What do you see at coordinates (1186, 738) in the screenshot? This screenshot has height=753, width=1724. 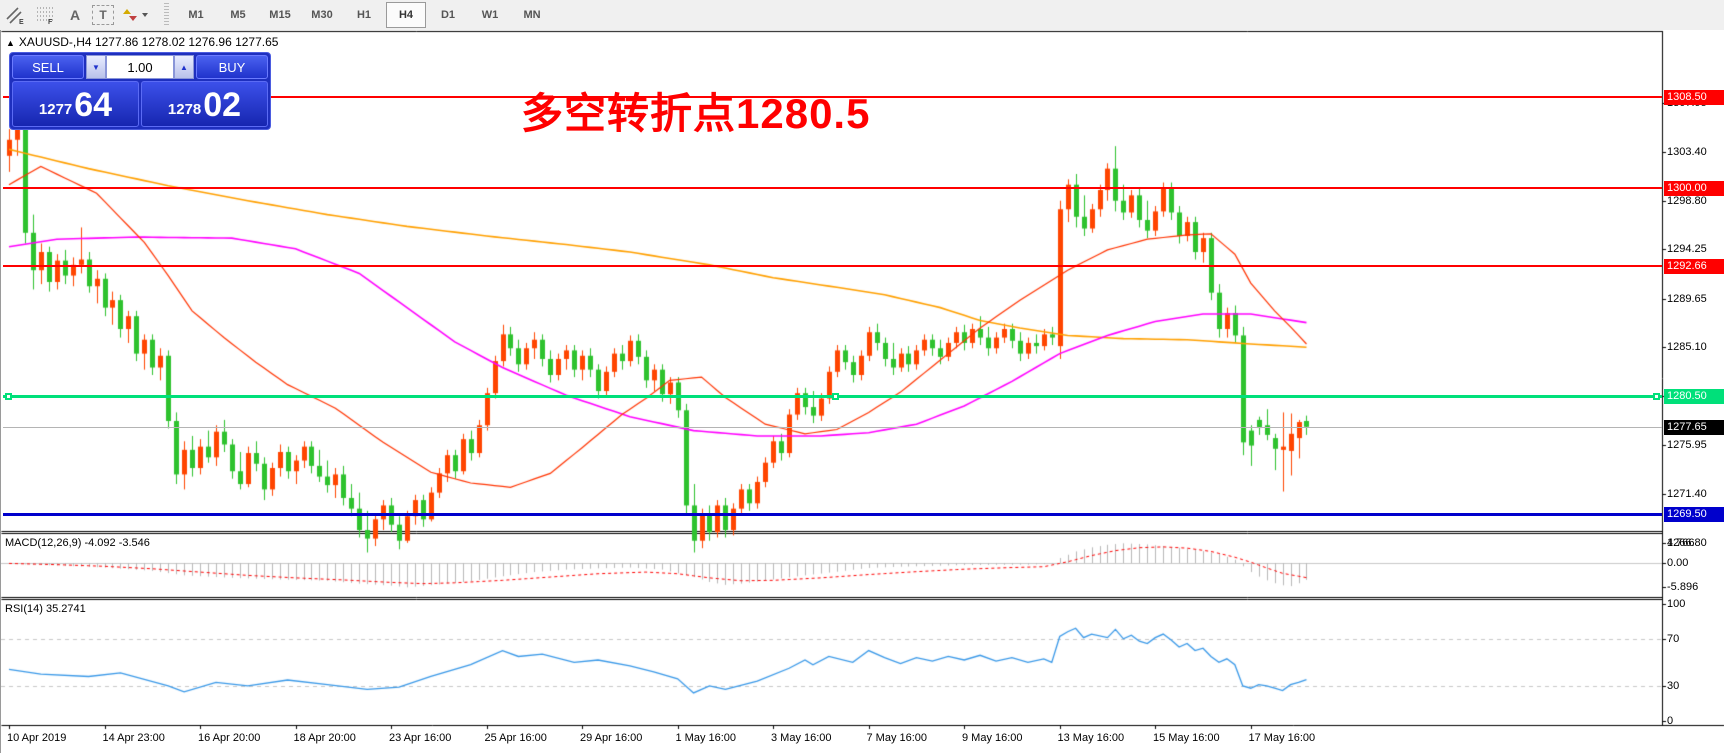 I see `time-axis-label: 15 May 16:00` at bounding box center [1186, 738].